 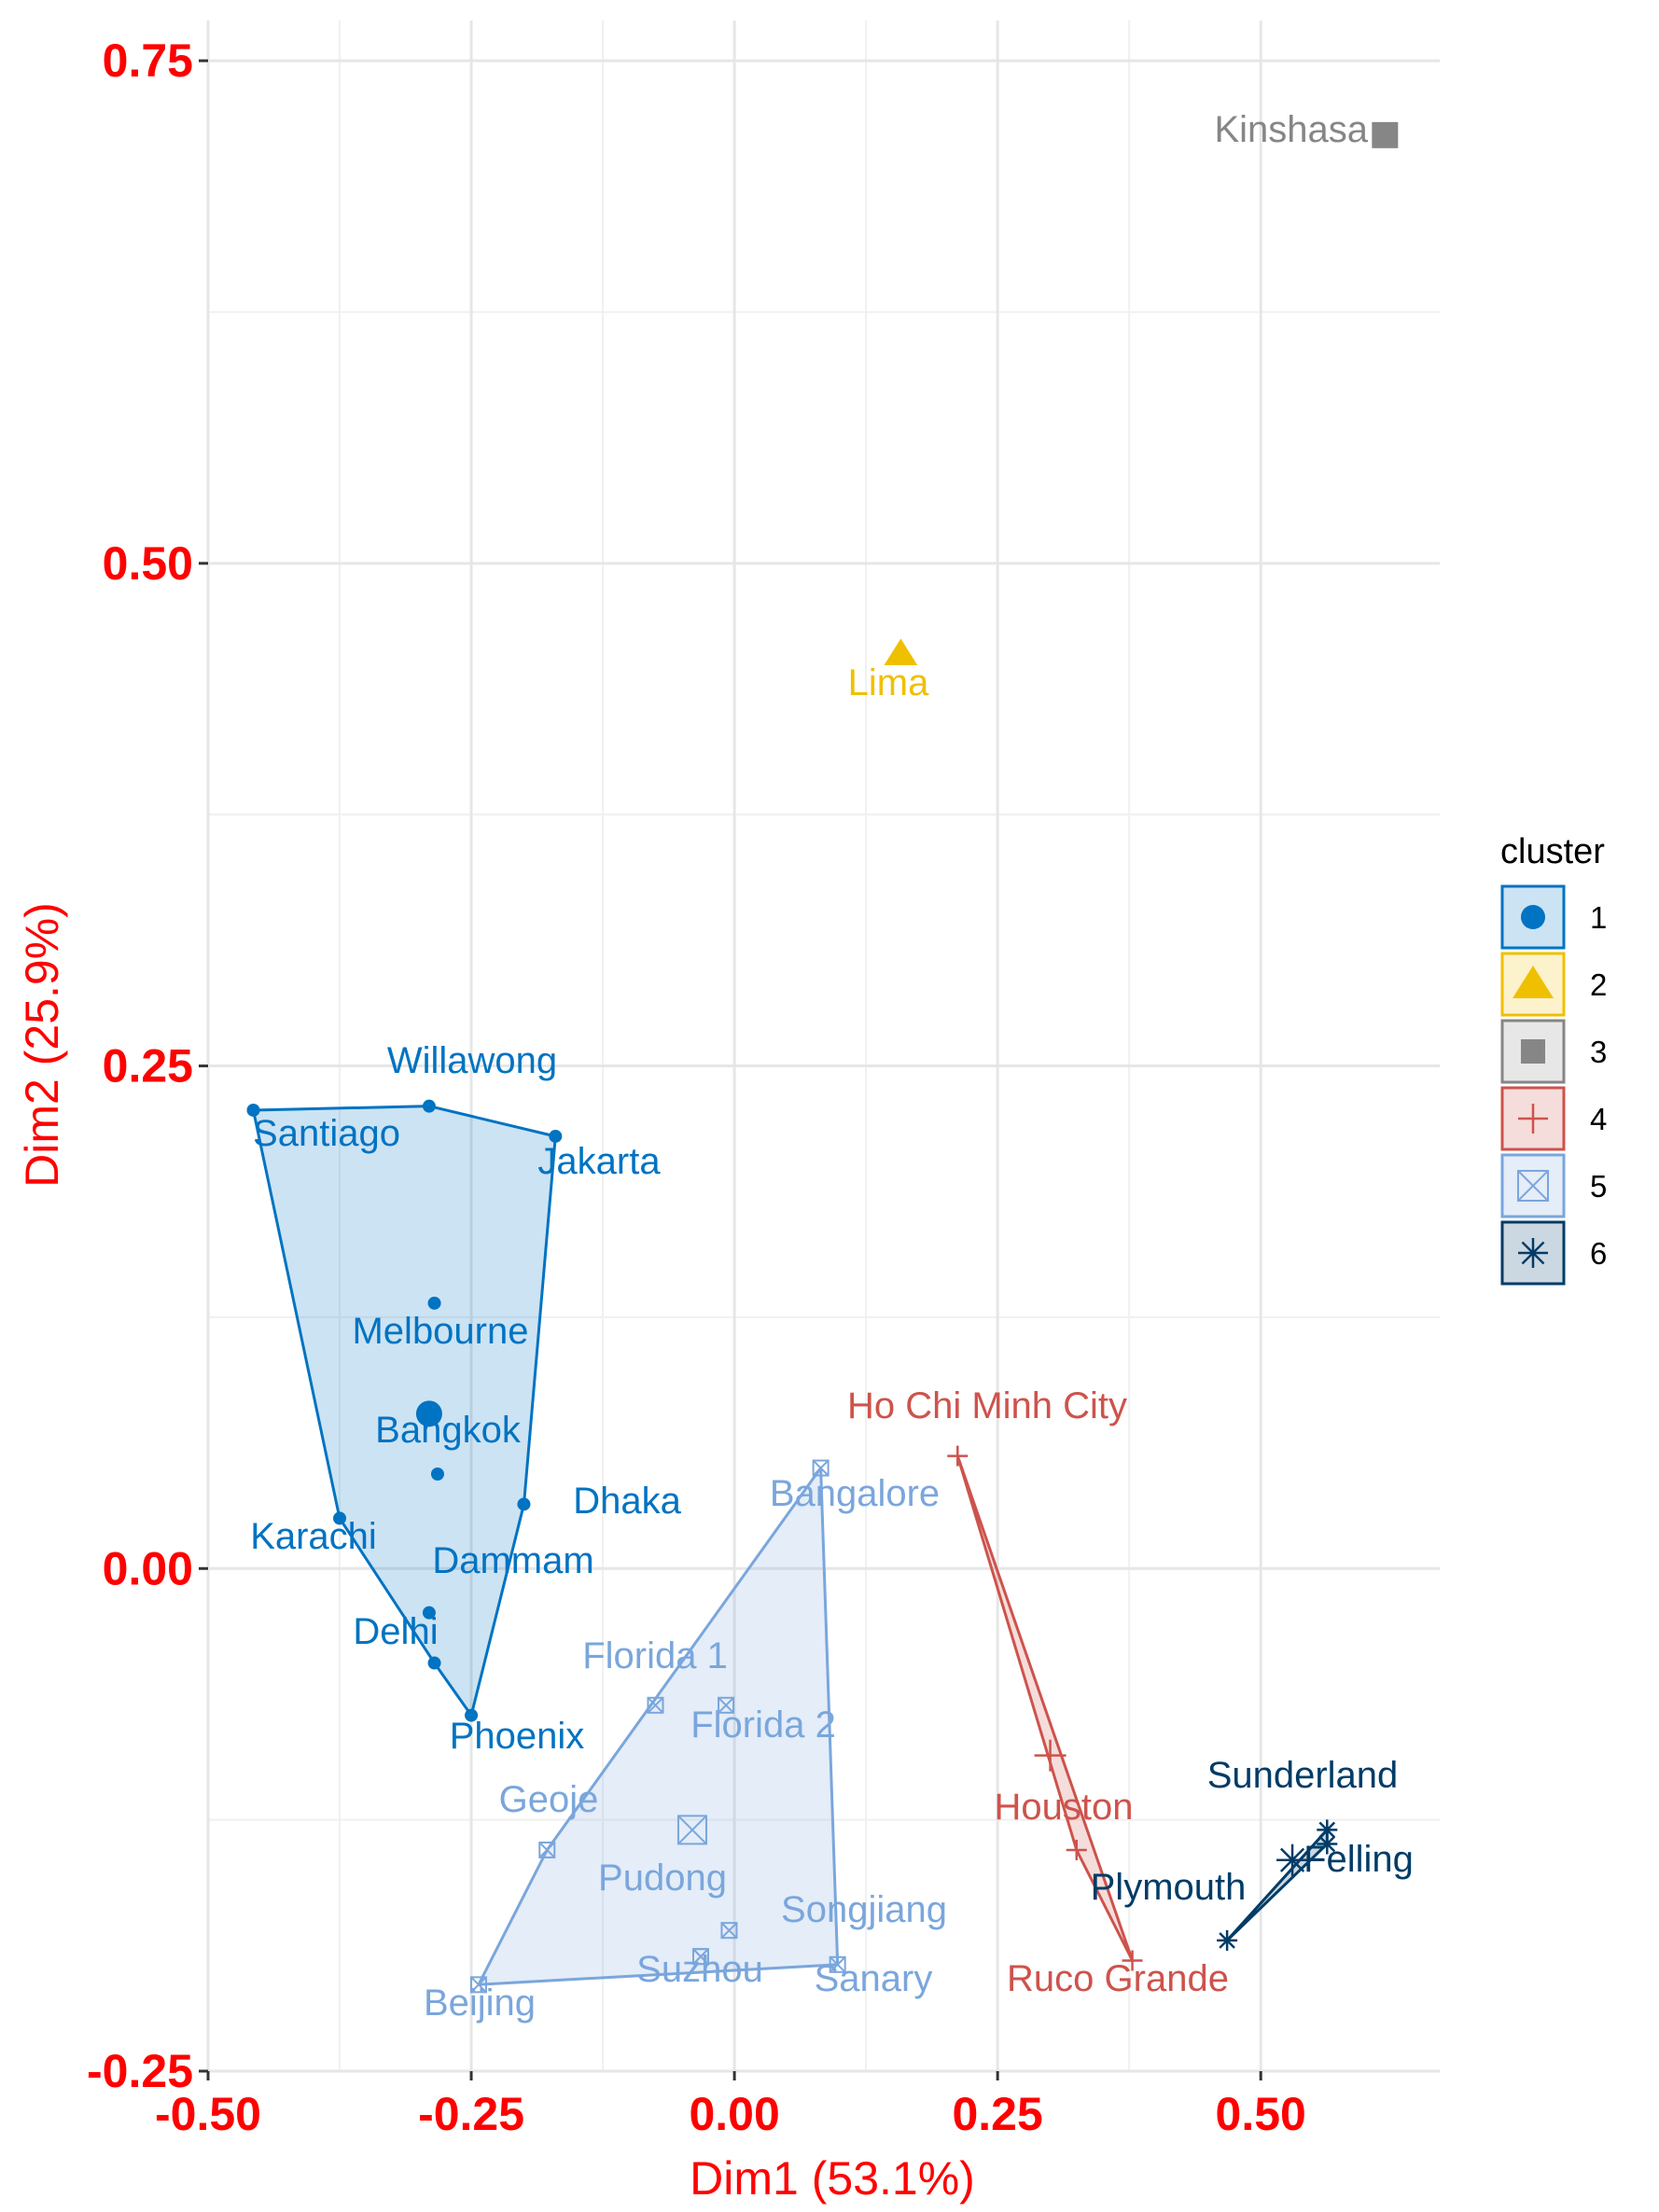 I want to click on point-label: Felling, so click(x=1359, y=1860).